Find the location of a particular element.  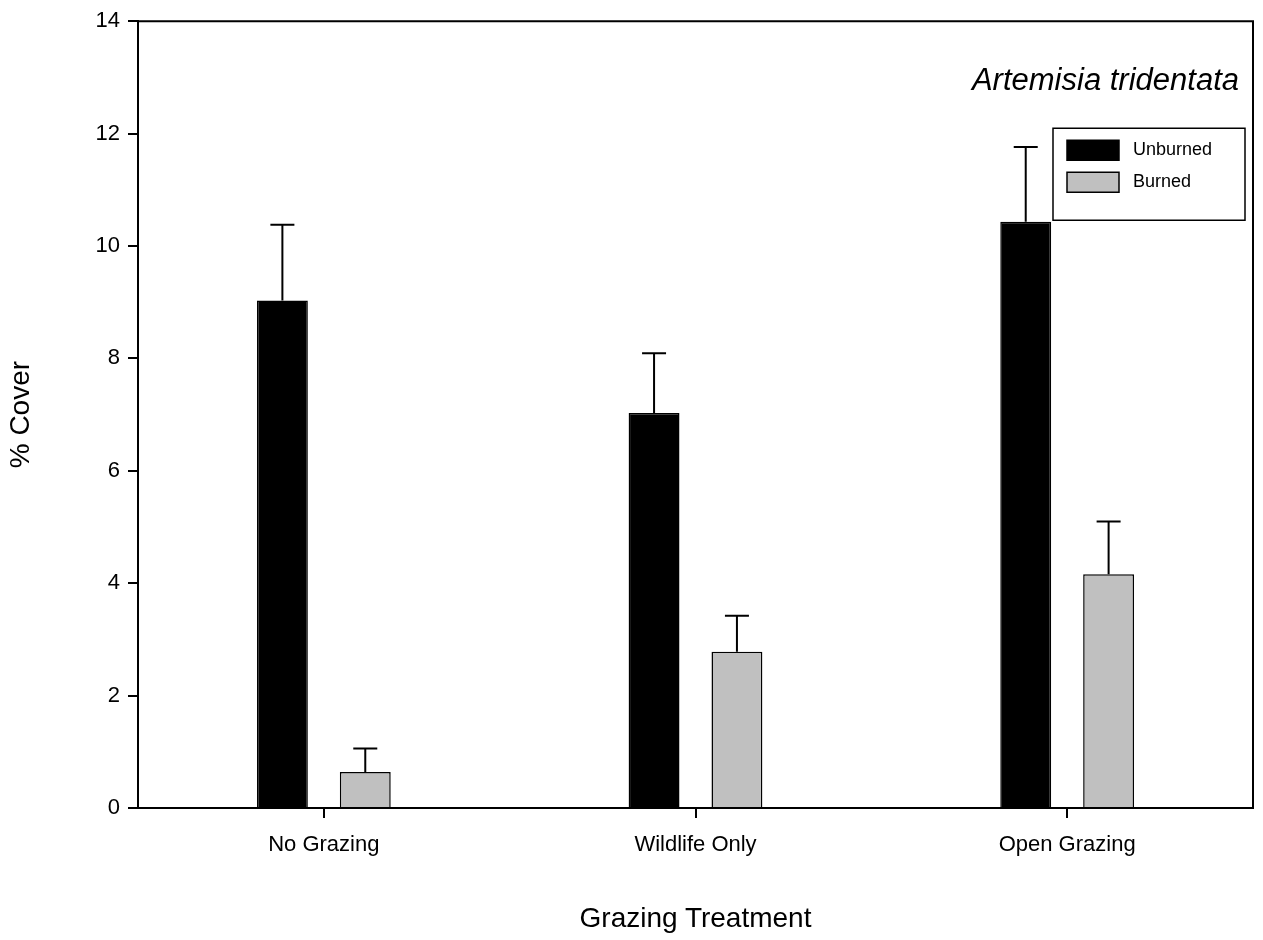

y-tick-label: 14 is located at coordinates (107, 20).